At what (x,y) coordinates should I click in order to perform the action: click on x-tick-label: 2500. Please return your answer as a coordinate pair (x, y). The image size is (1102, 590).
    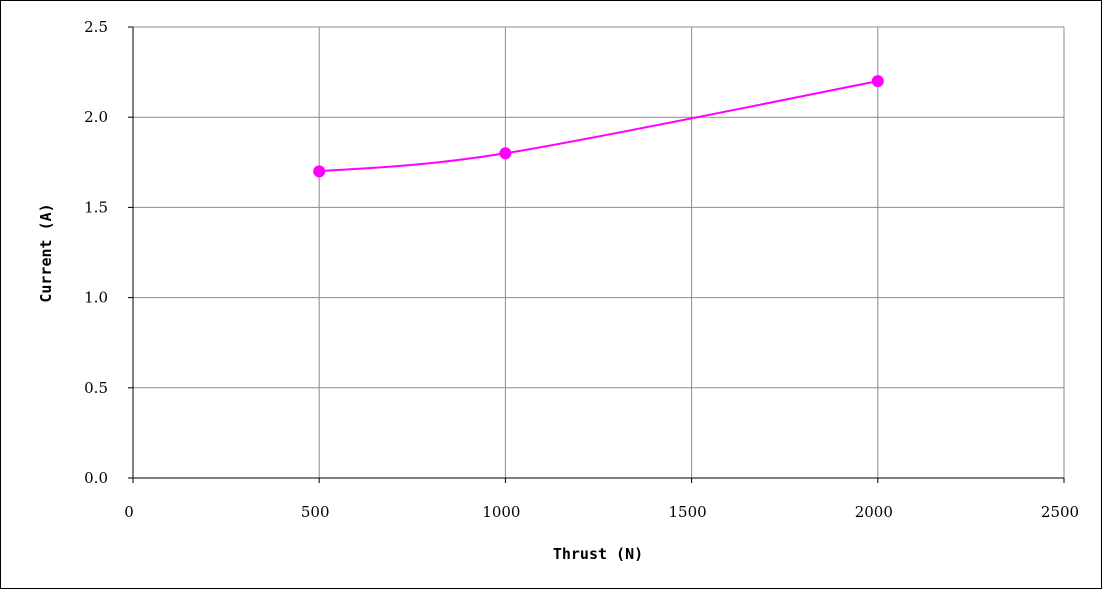
    Looking at the image, I should click on (1060, 512).